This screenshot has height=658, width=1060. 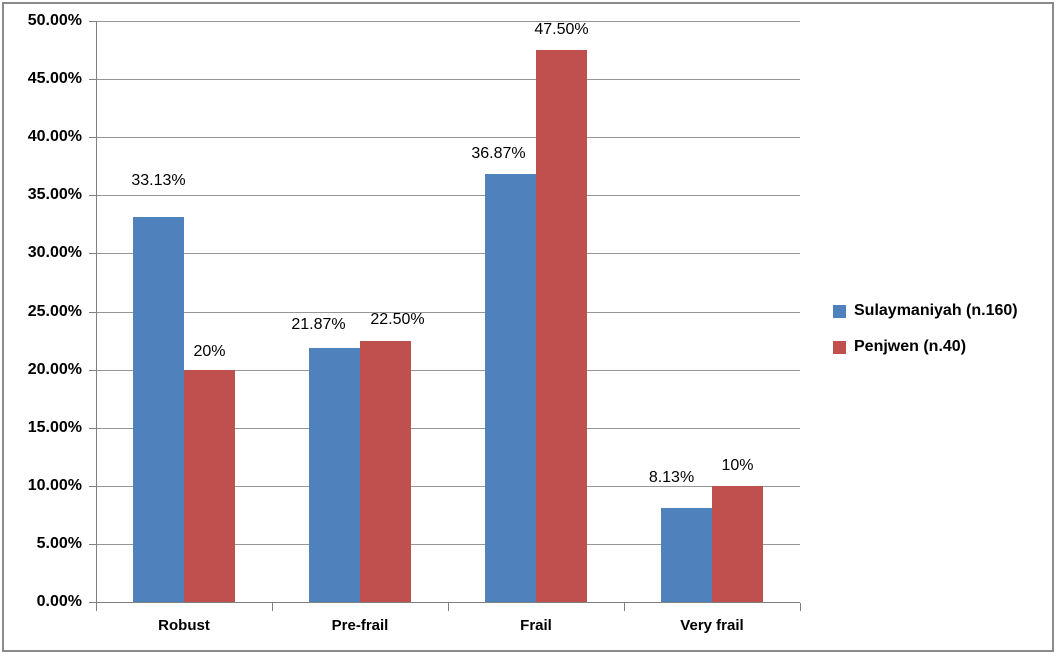 I want to click on bar-sulaymaniyah-pre-frail, so click(x=334, y=474).